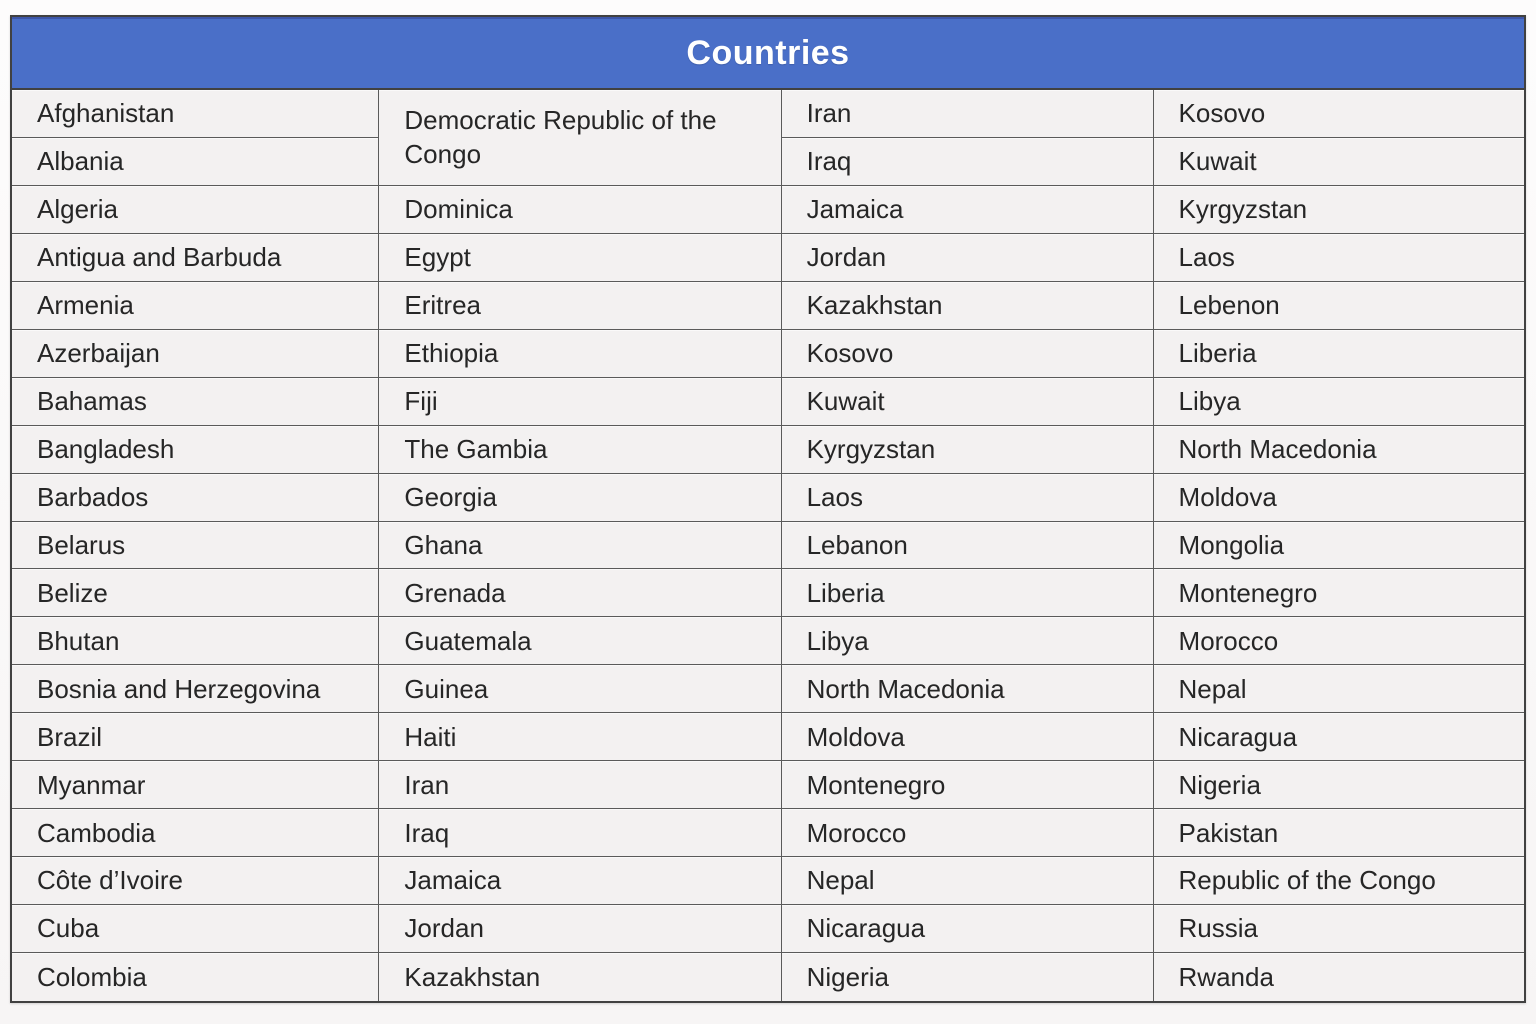  I want to click on table-cell: Bhutan, so click(195, 641).